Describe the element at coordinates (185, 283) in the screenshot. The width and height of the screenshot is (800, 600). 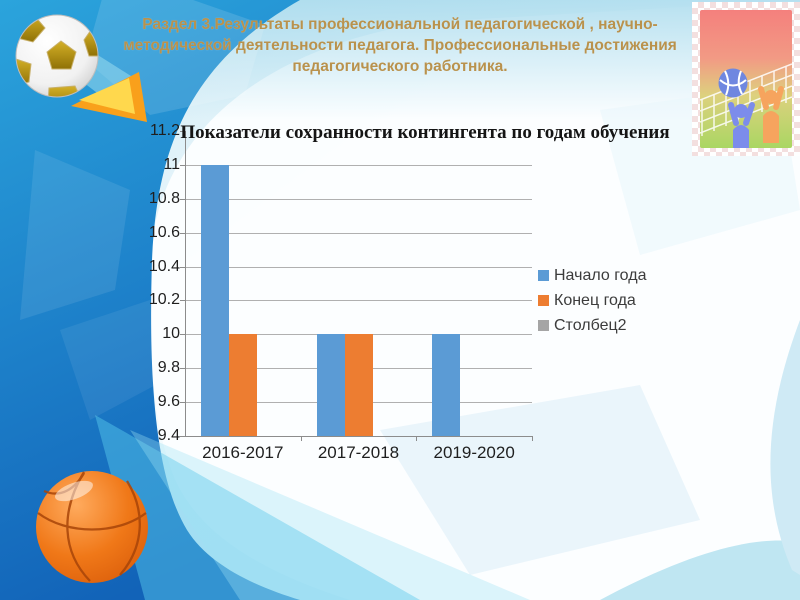
I see `y-axis-line` at that location.